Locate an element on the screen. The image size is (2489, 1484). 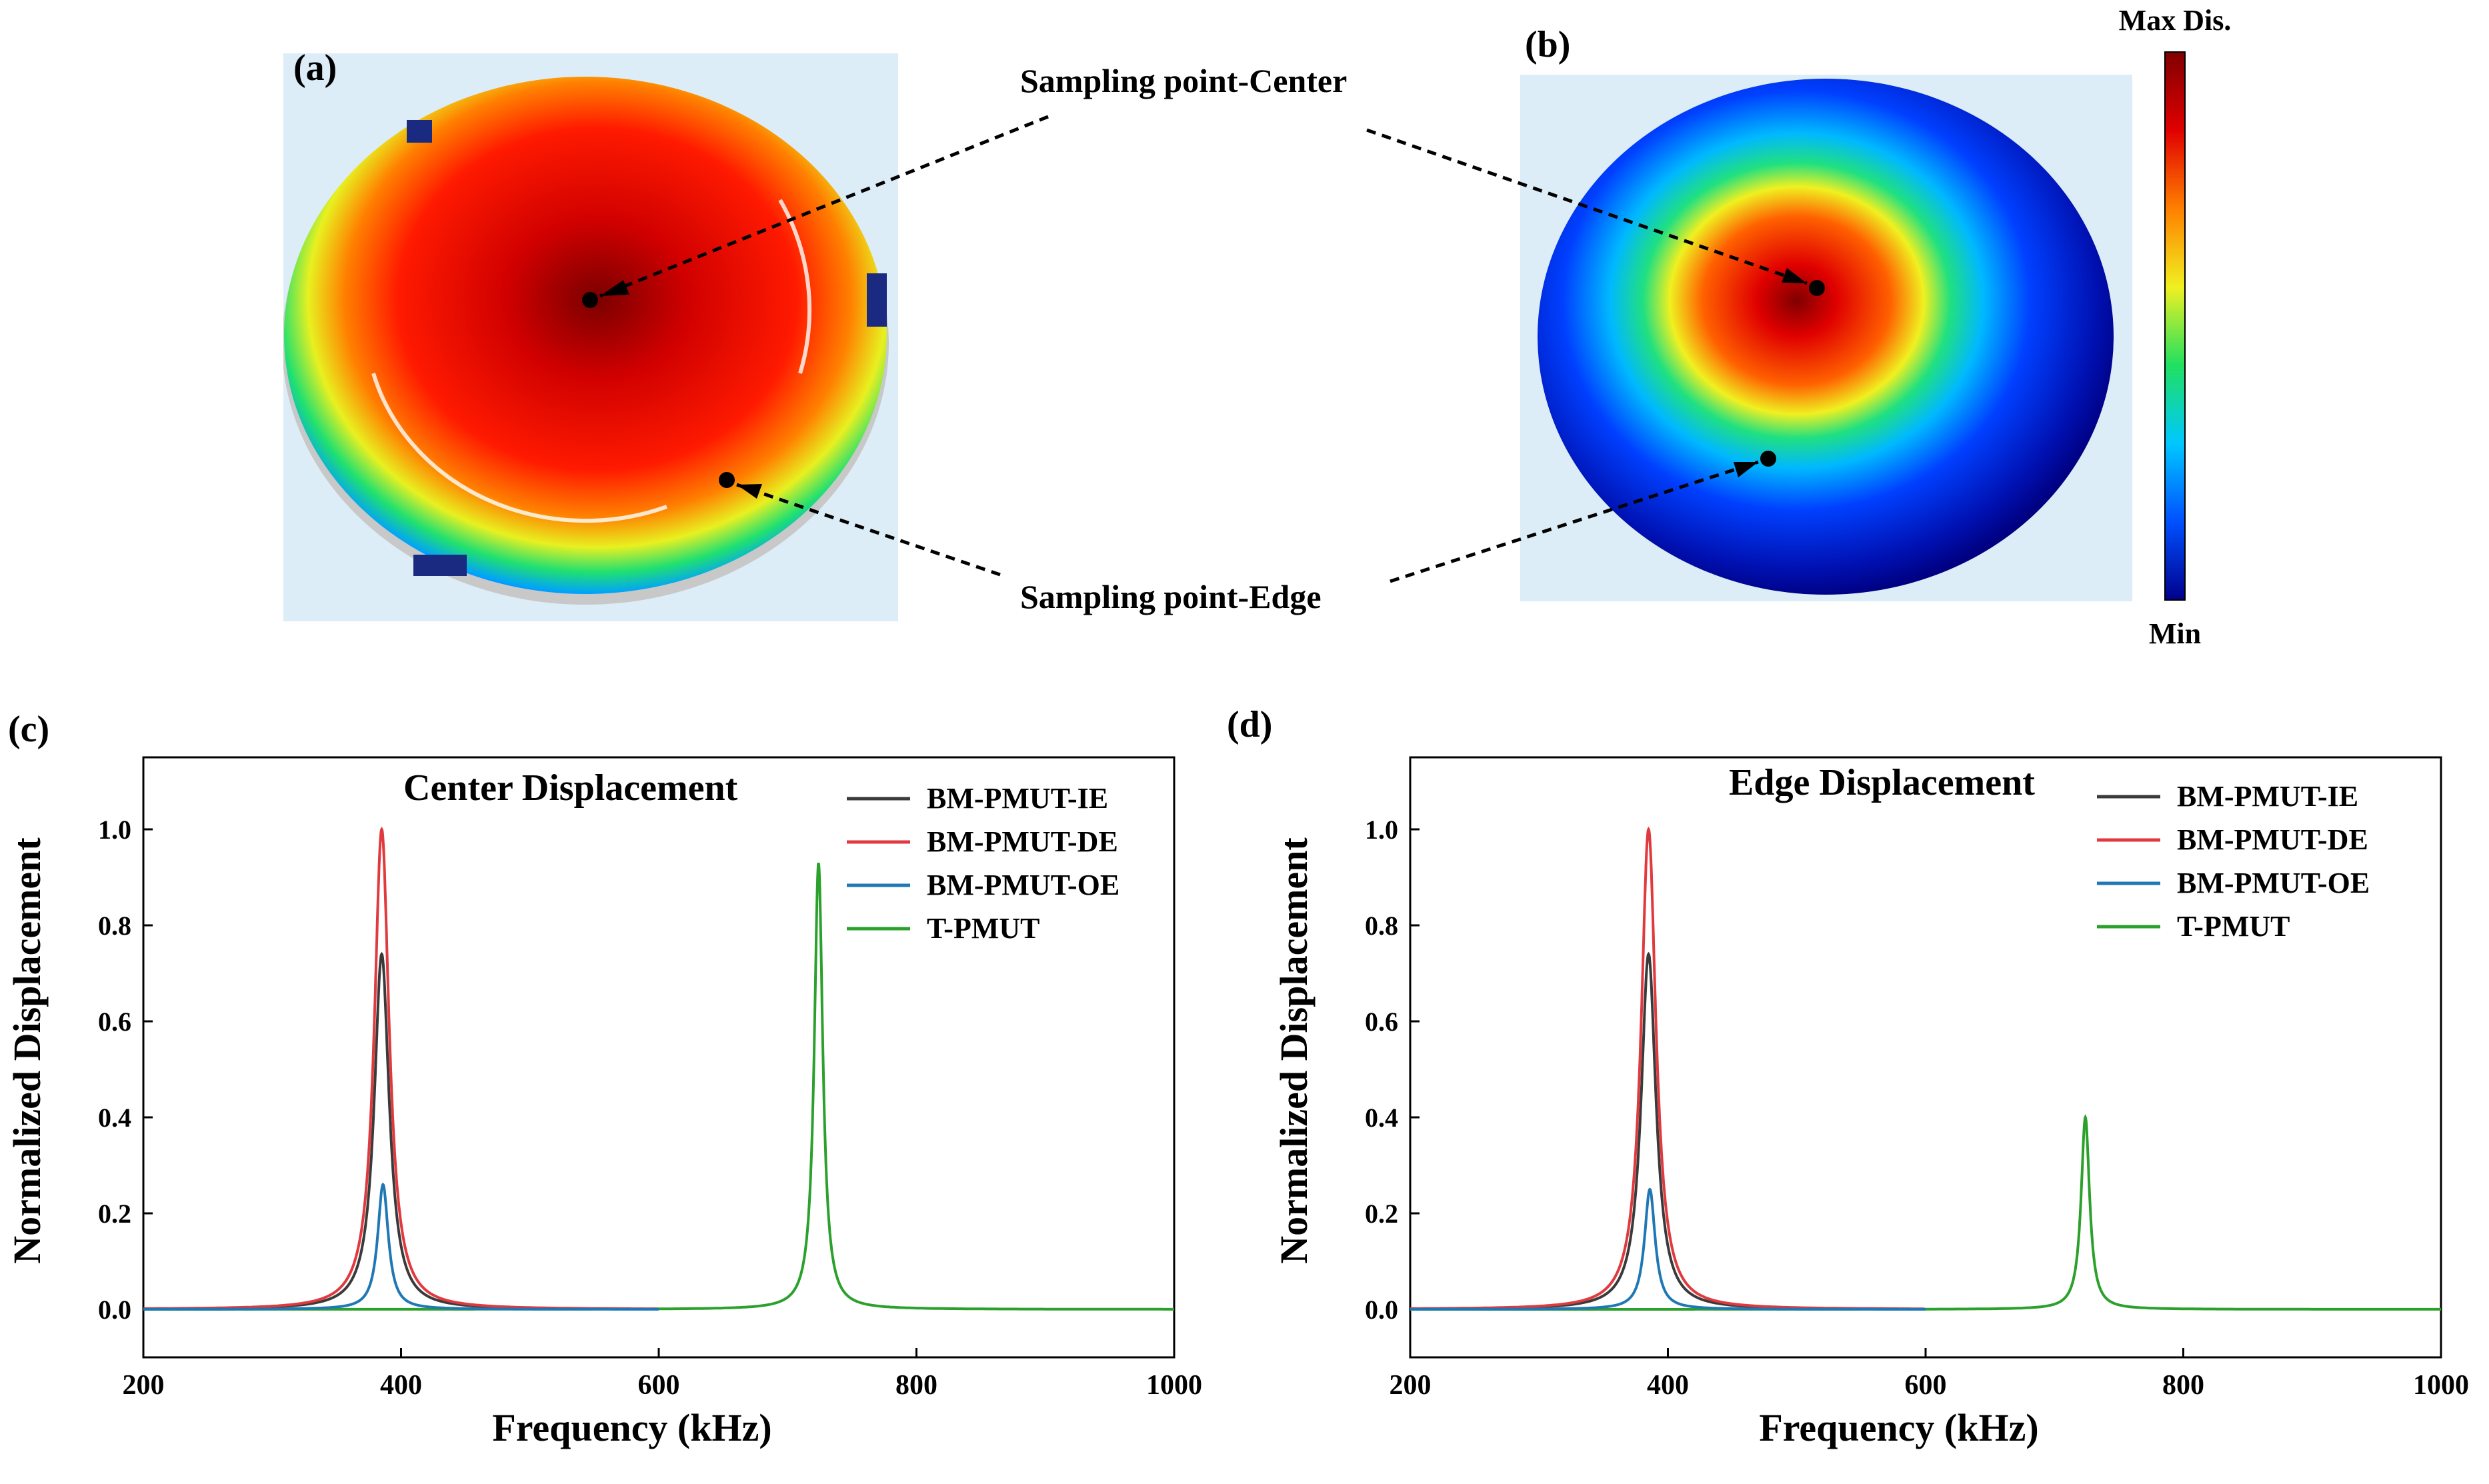
annotation-center: Sampling point-Center is located at coordinates (1183, 80).